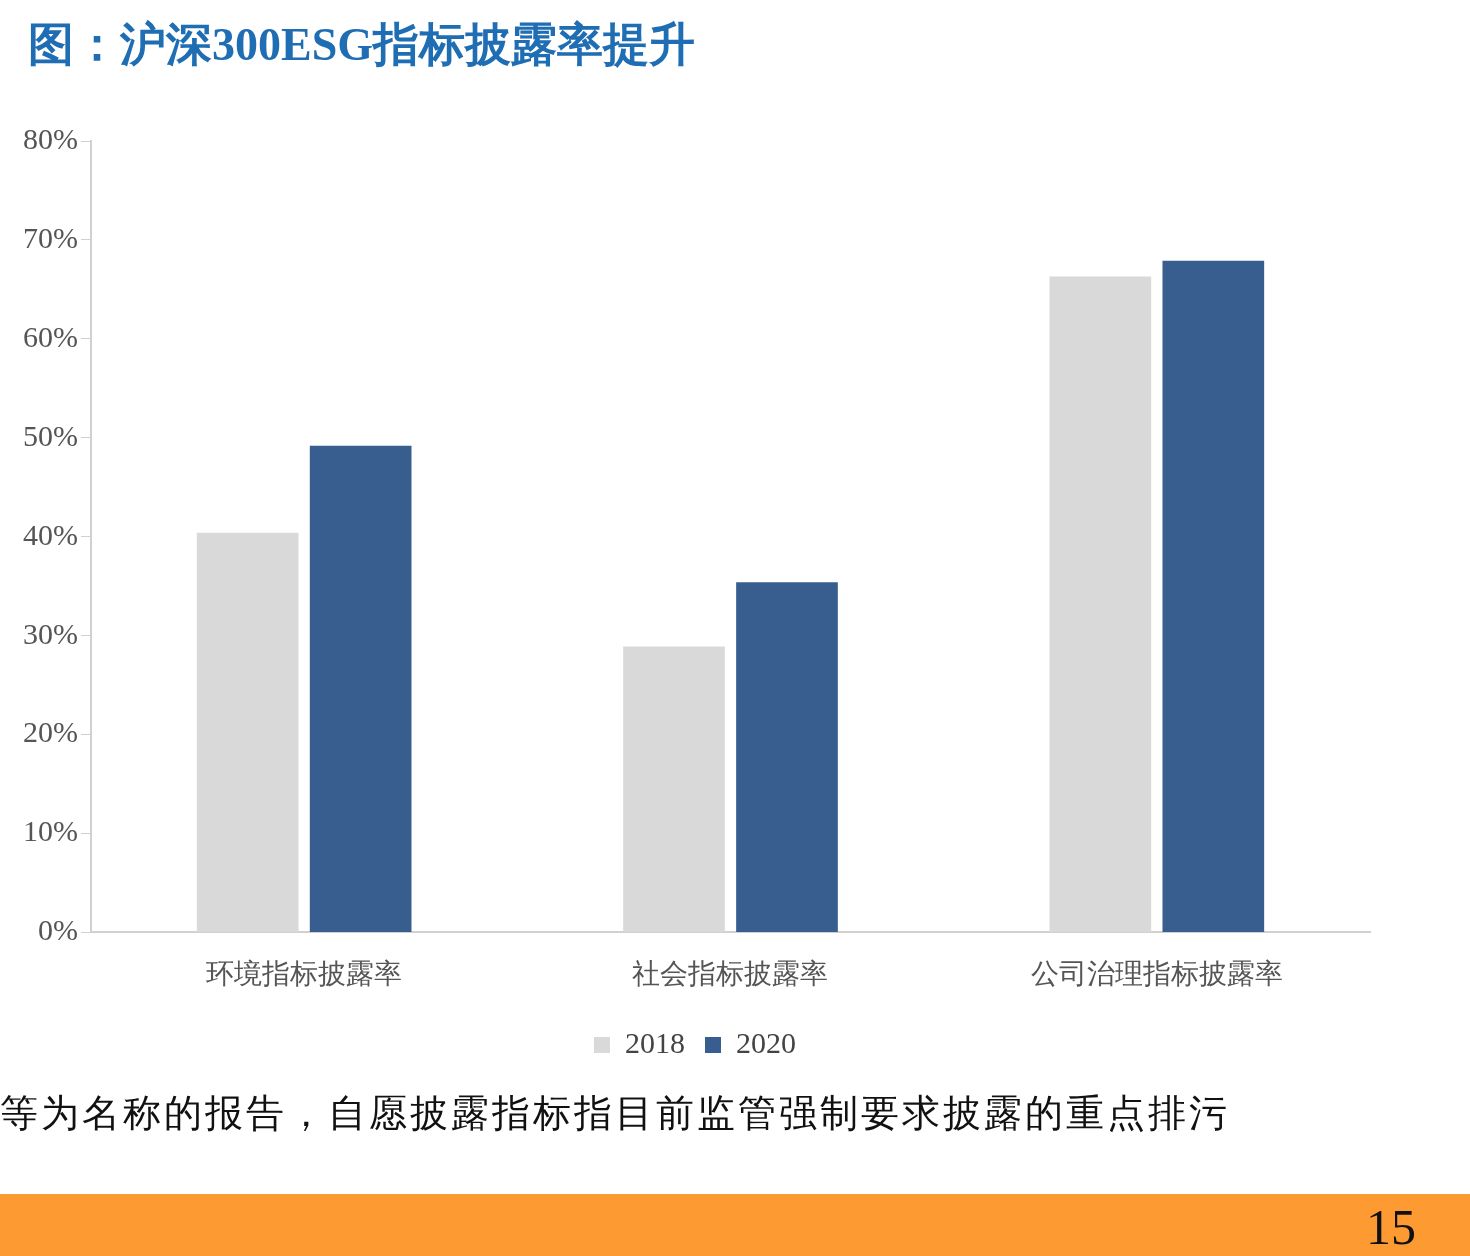 Image resolution: width=1470 pixels, height=1256 pixels. I want to click on y-tick-label: 40%, so click(50, 534).